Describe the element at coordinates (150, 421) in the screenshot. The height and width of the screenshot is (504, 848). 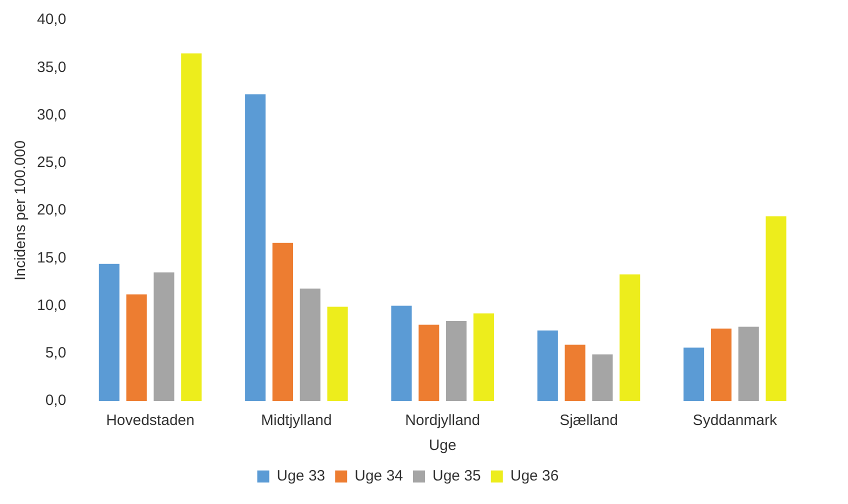
I see `x-tick-label: Hovedstaden` at that location.